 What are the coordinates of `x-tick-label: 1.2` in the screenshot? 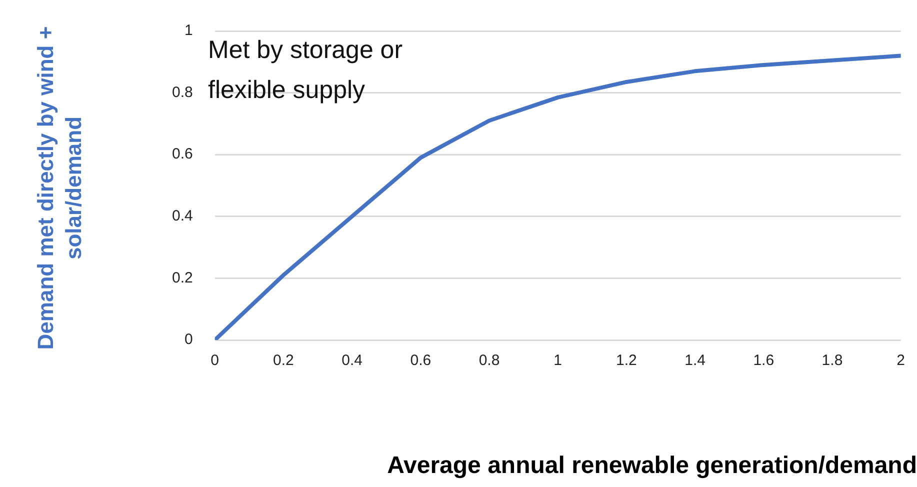 It's located at (626, 361).